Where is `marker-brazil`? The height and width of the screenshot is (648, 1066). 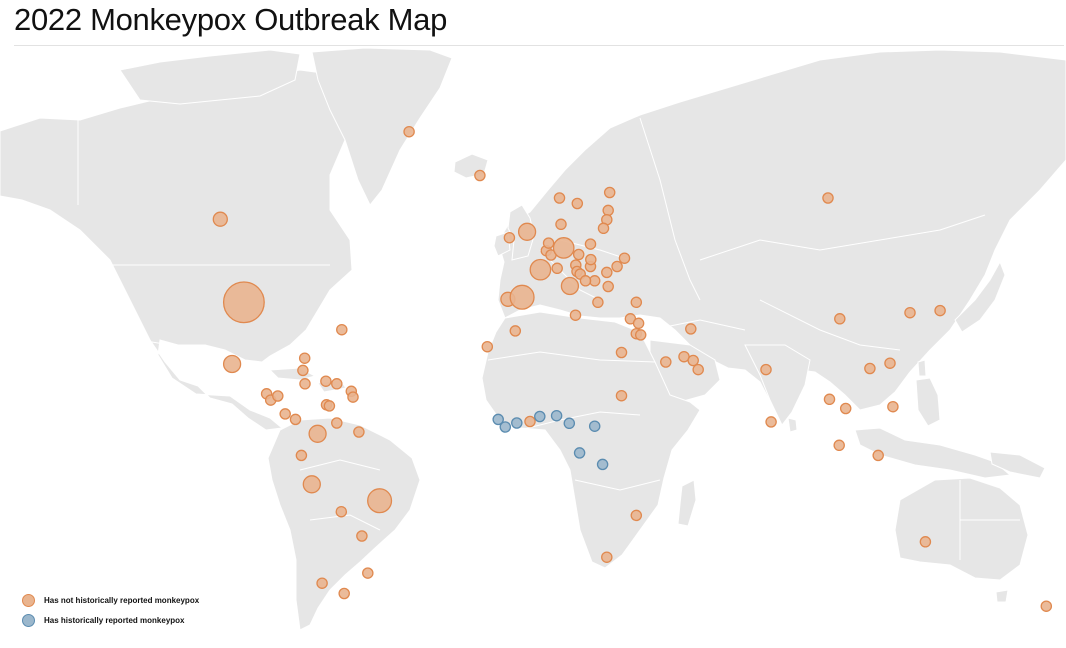
marker-brazil is located at coordinates (380, 501).